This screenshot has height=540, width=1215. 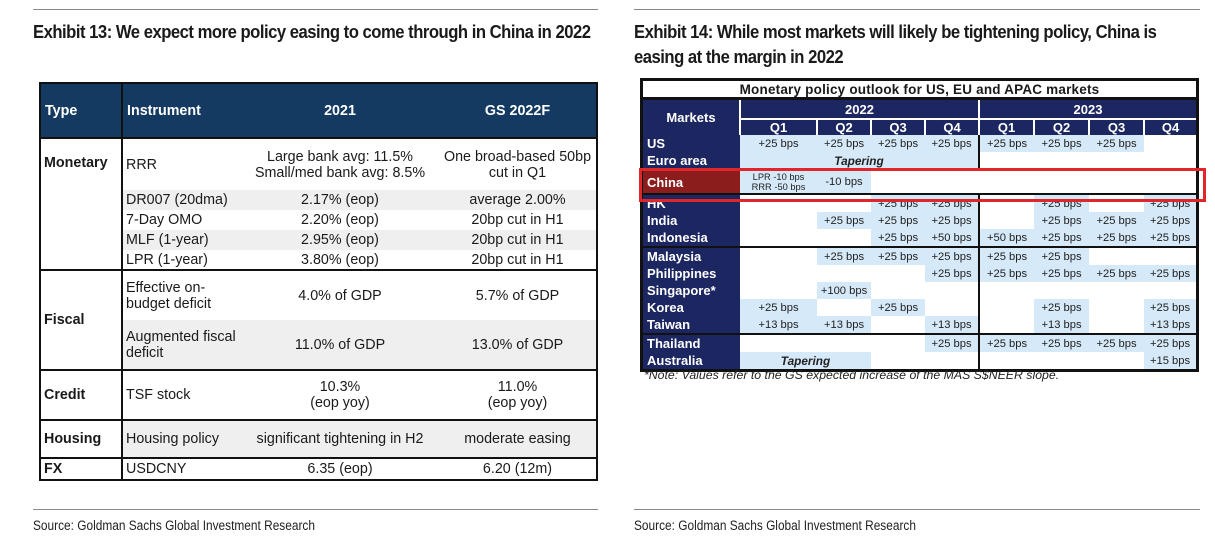 I want to click on market-label: Indonesia, so click(x=691, y=238).